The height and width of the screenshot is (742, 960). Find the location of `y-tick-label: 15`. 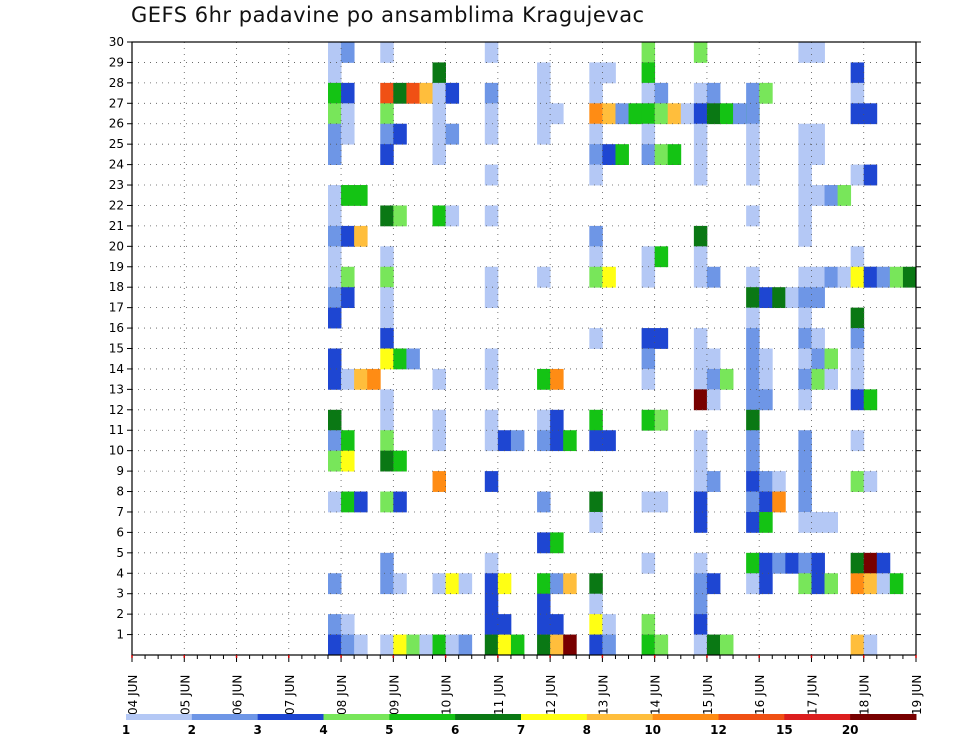

y-tick-label: 15 is located at coordinates (116, 349).